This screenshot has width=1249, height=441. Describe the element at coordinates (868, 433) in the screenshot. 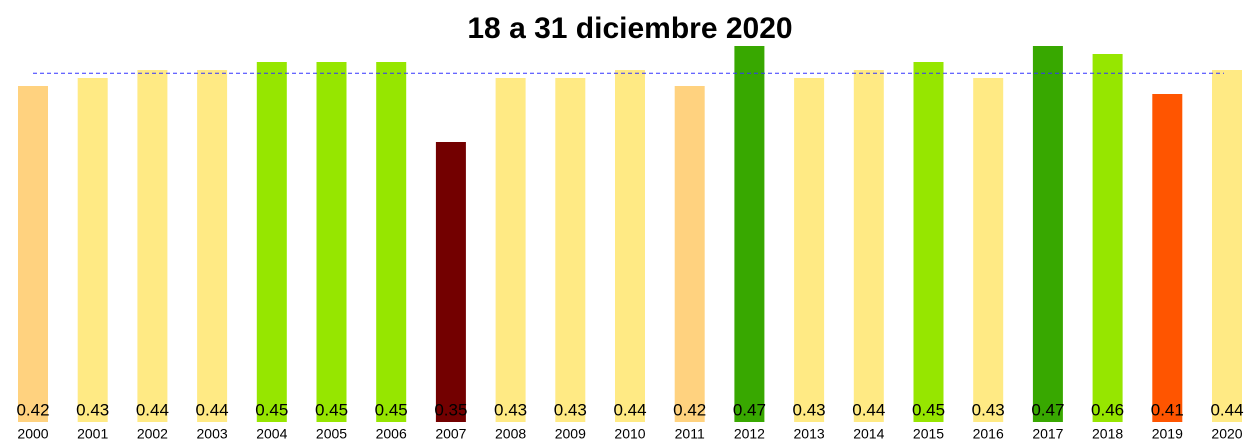

I see `x-tick-label: 2014` at that location.